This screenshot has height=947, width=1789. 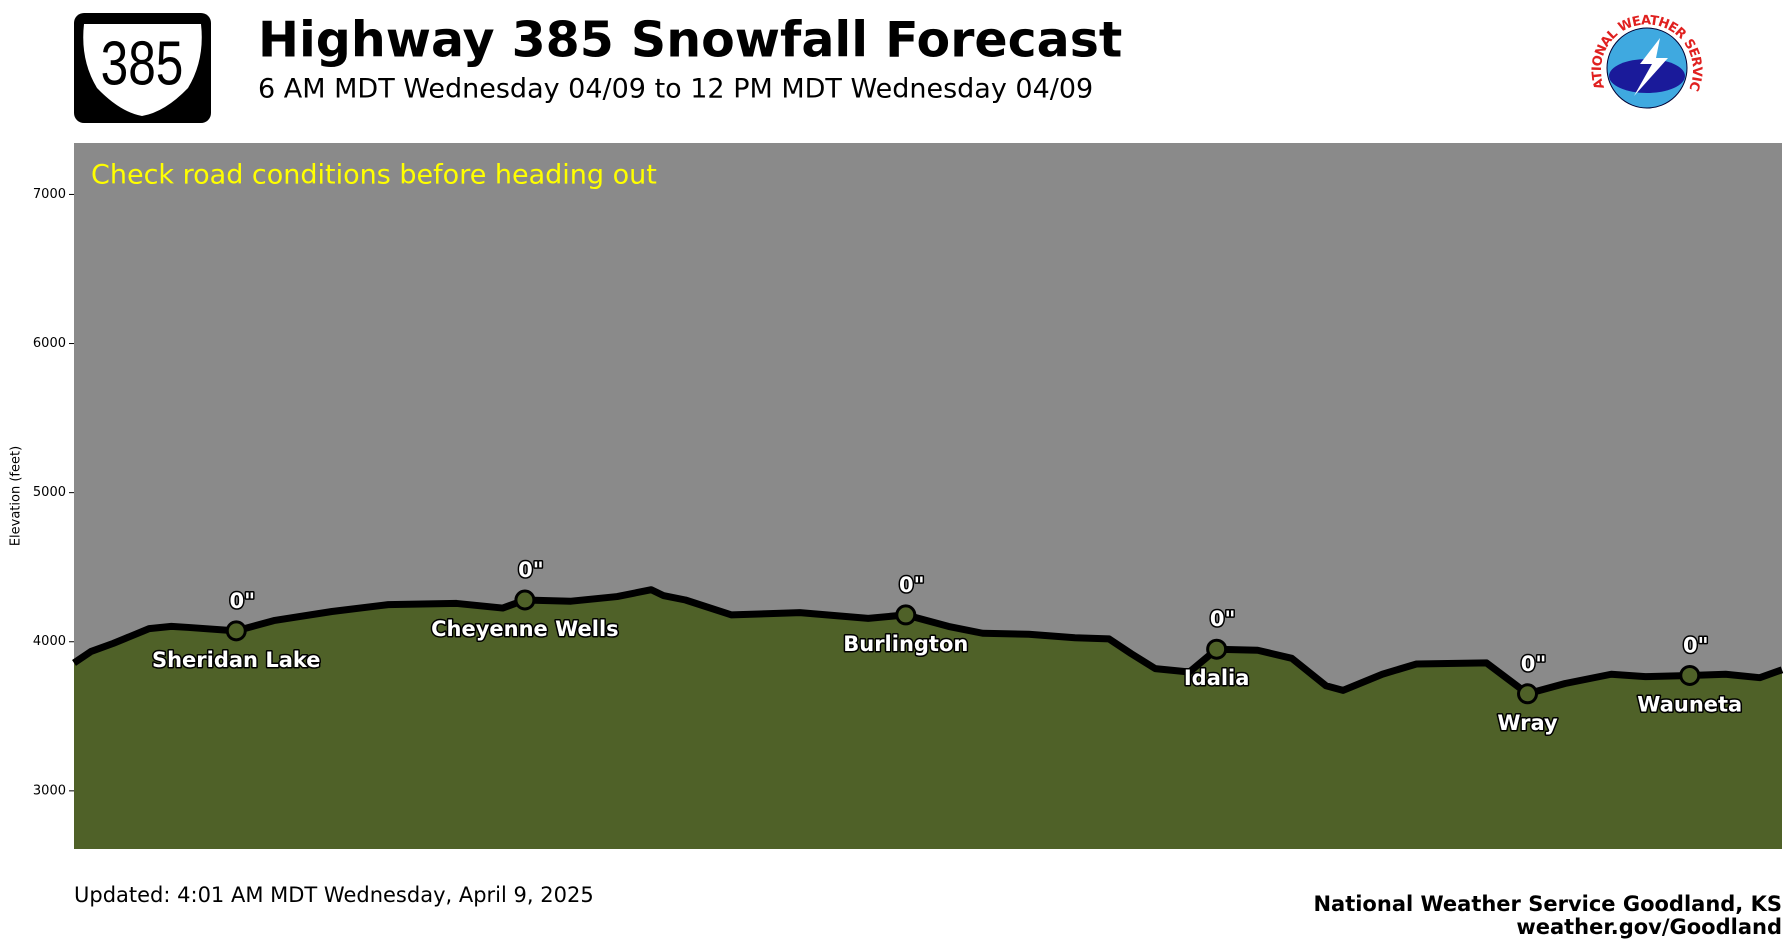 What do you see at coordinates (1651, 67) in the screenshot?
I see `logo-bolt` at bounding box center [1651, 67].